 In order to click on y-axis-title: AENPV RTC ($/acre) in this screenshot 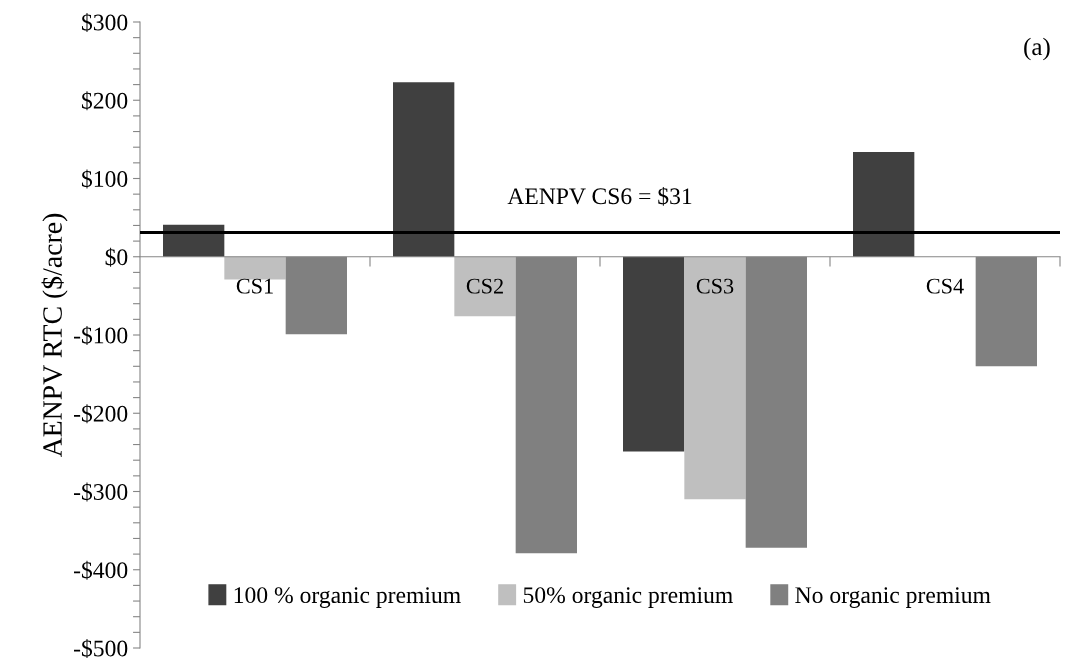, I will do `click(54, 335)`.